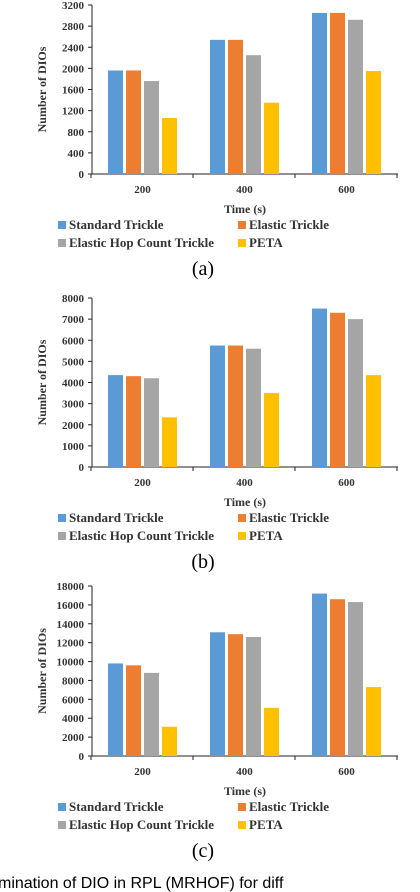 The height and width of the screenshot is (892, 420). Describe the element at coordinates (73, 320) in the screenshot. I see `y-tick-label: 7000` at that location.